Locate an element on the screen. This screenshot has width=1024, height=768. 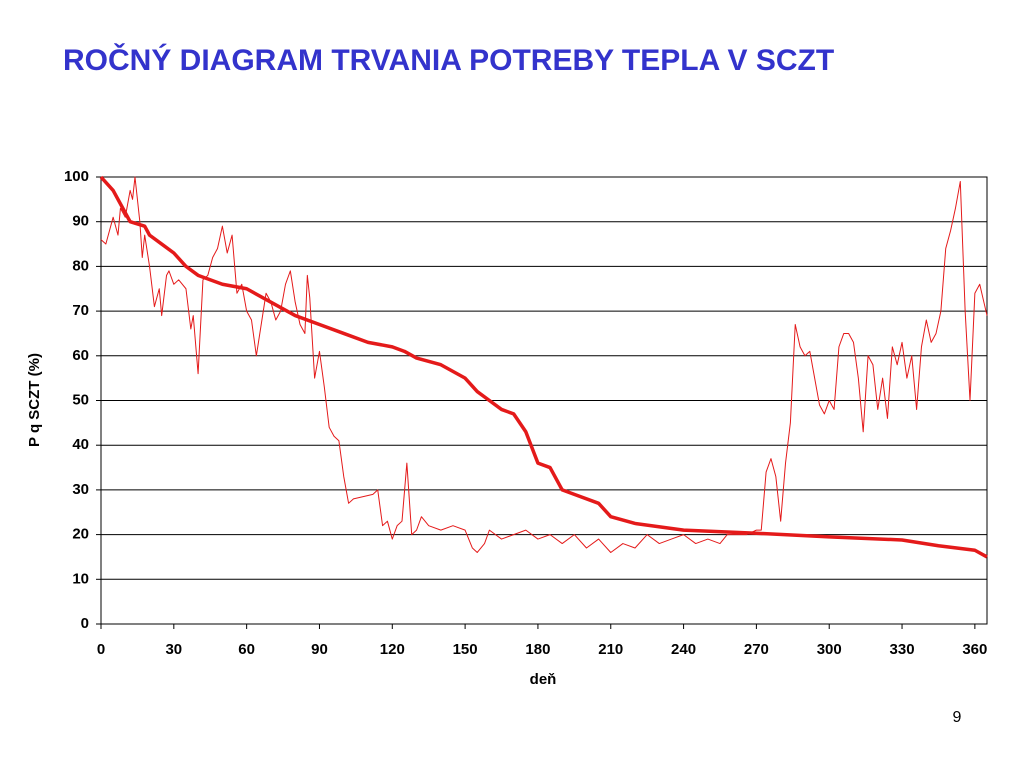
x-tick-label: 30 is located at coordinates (173, 649).